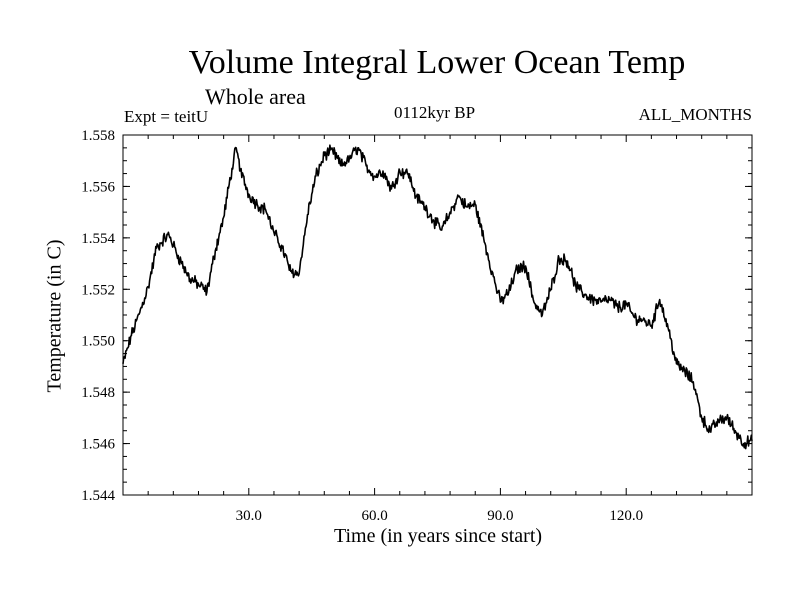 The height and width of the screenshot is (600, 800). Describe the element at coordinates (626, 516) in the screenshot. I see `x-tick-label: 120.0` at that location.